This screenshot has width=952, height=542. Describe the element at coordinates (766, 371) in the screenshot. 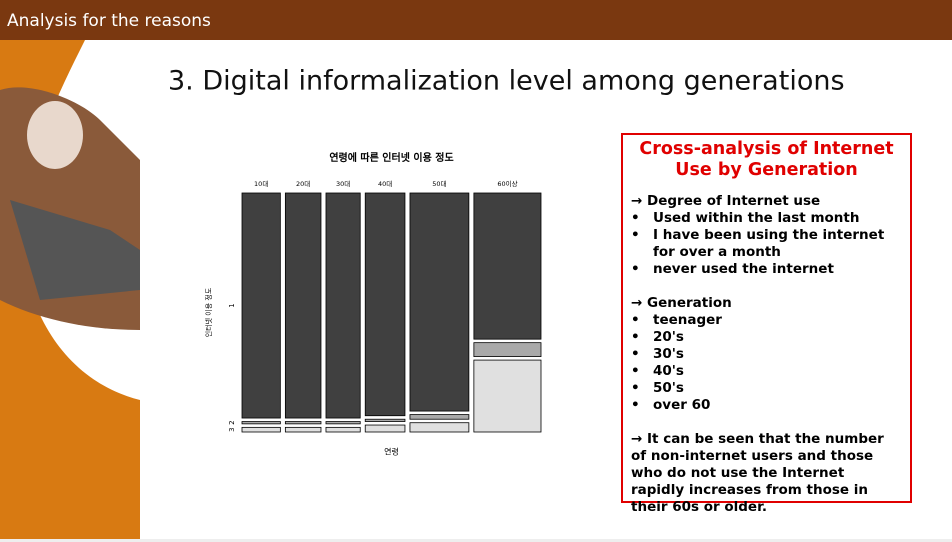

I see `section-item: 40's` at that location.